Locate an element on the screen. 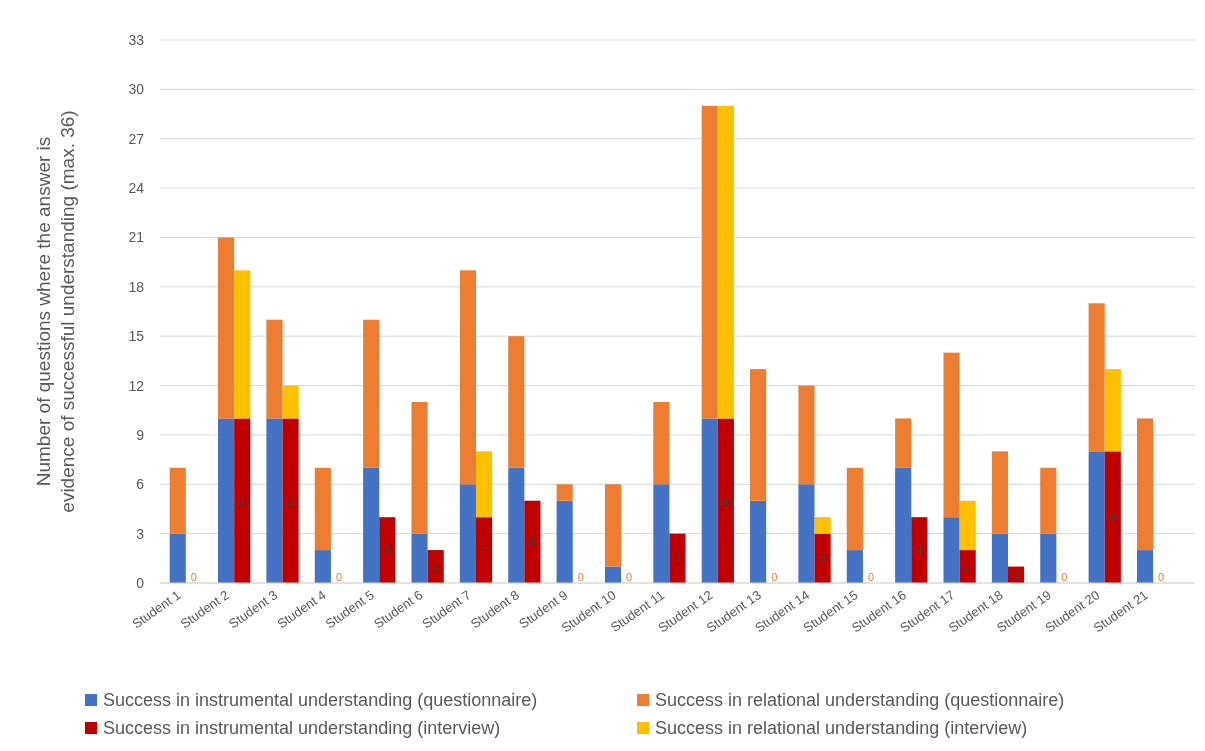  y-tick-label: 12 is located at coordinates (136, 385).